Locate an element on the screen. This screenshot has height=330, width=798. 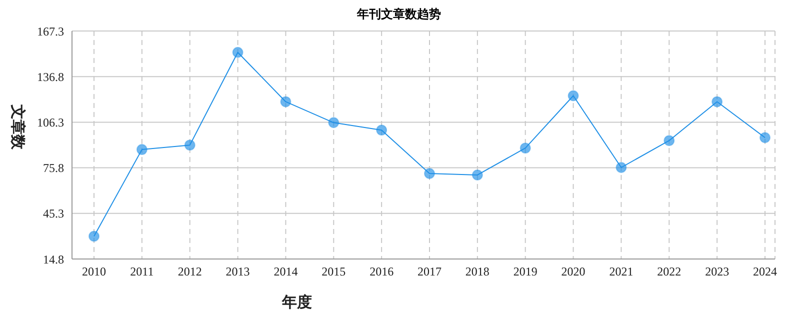
x-tick-label: 2013 is located at coordinates (238, 271).